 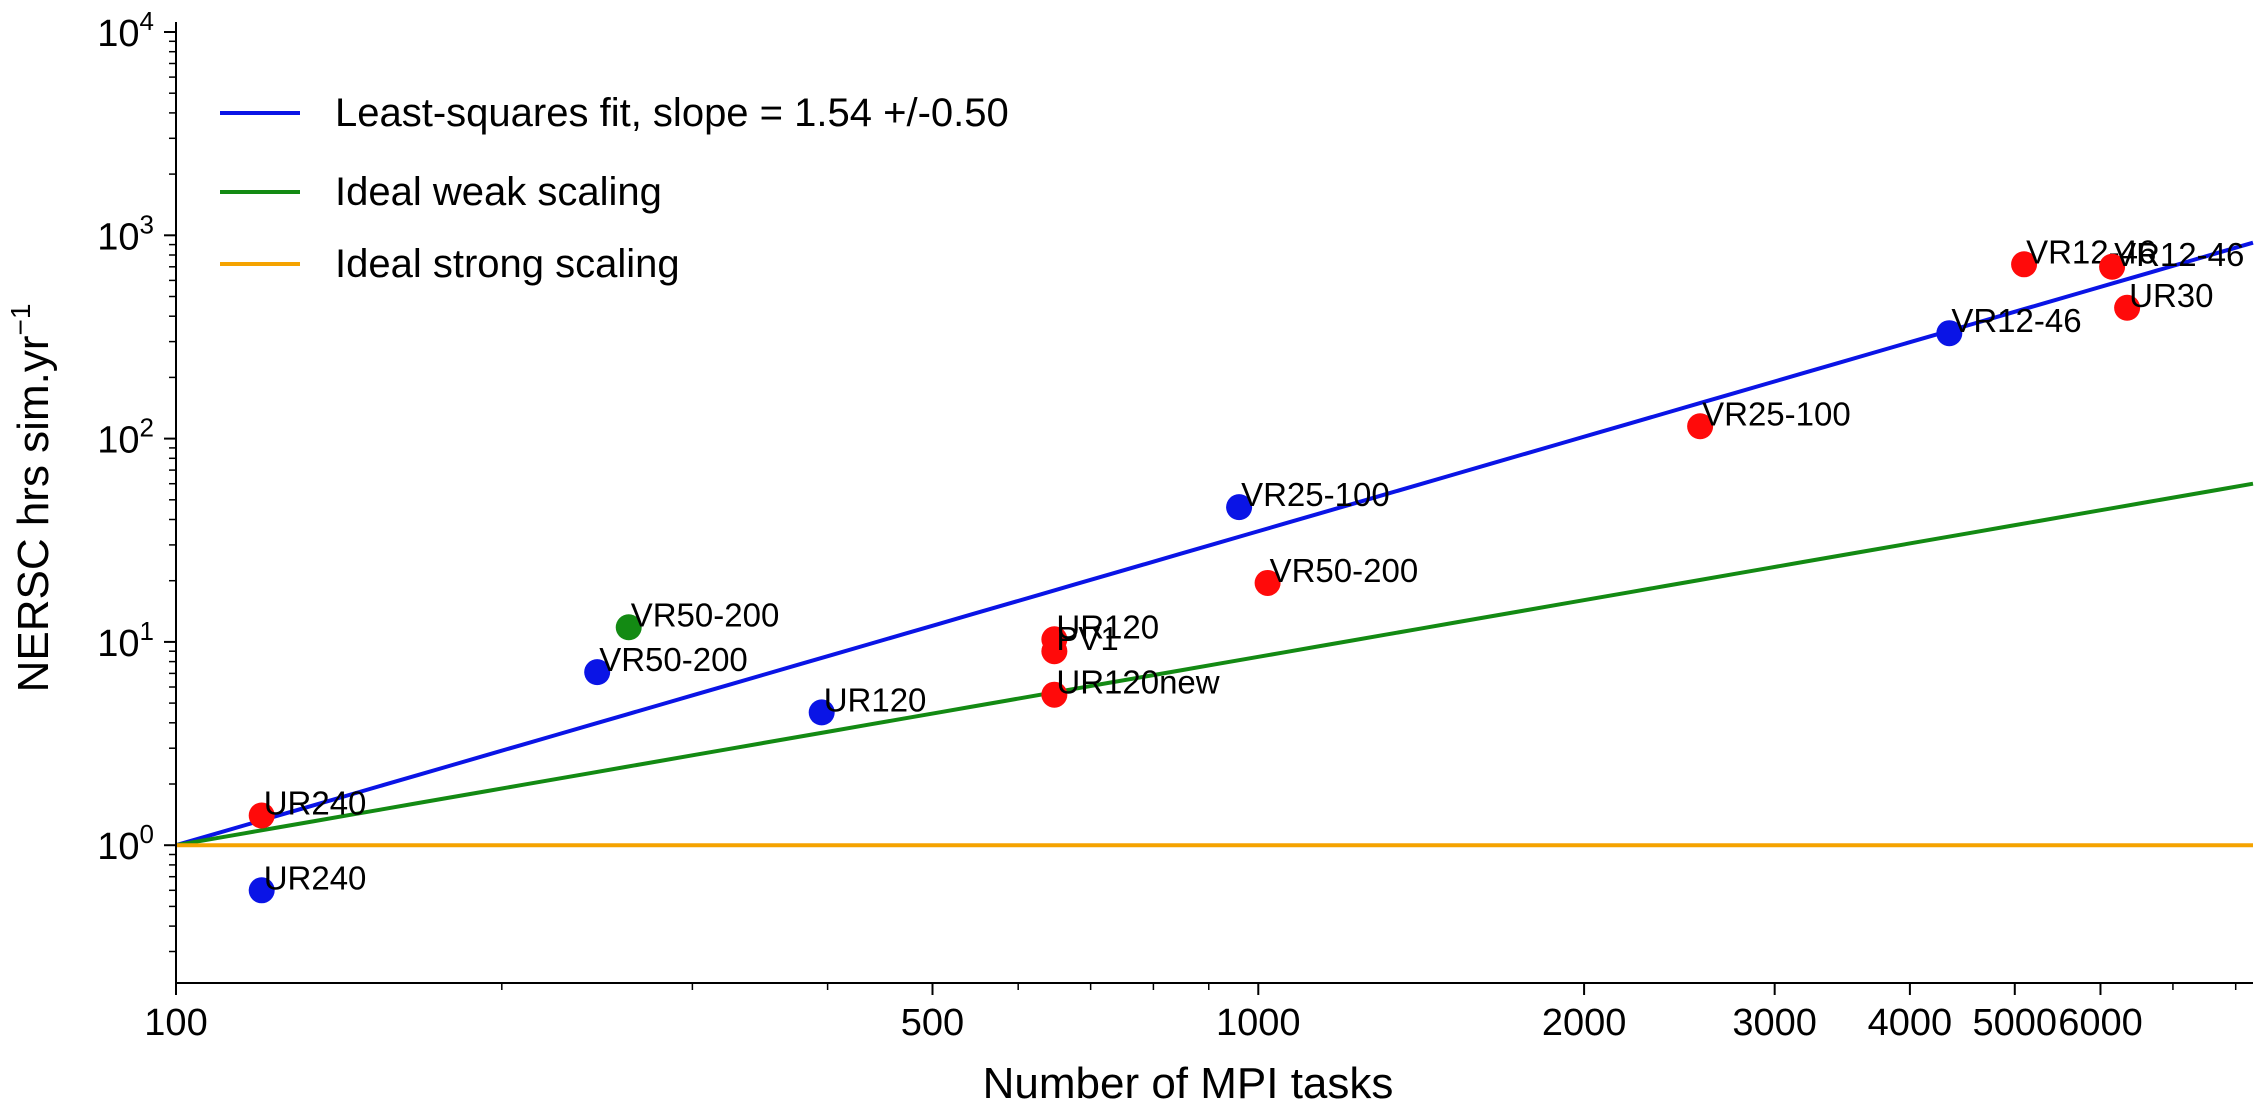 I want to click on legend-label: Ideal weak scaling, so click(x=498, y=192).